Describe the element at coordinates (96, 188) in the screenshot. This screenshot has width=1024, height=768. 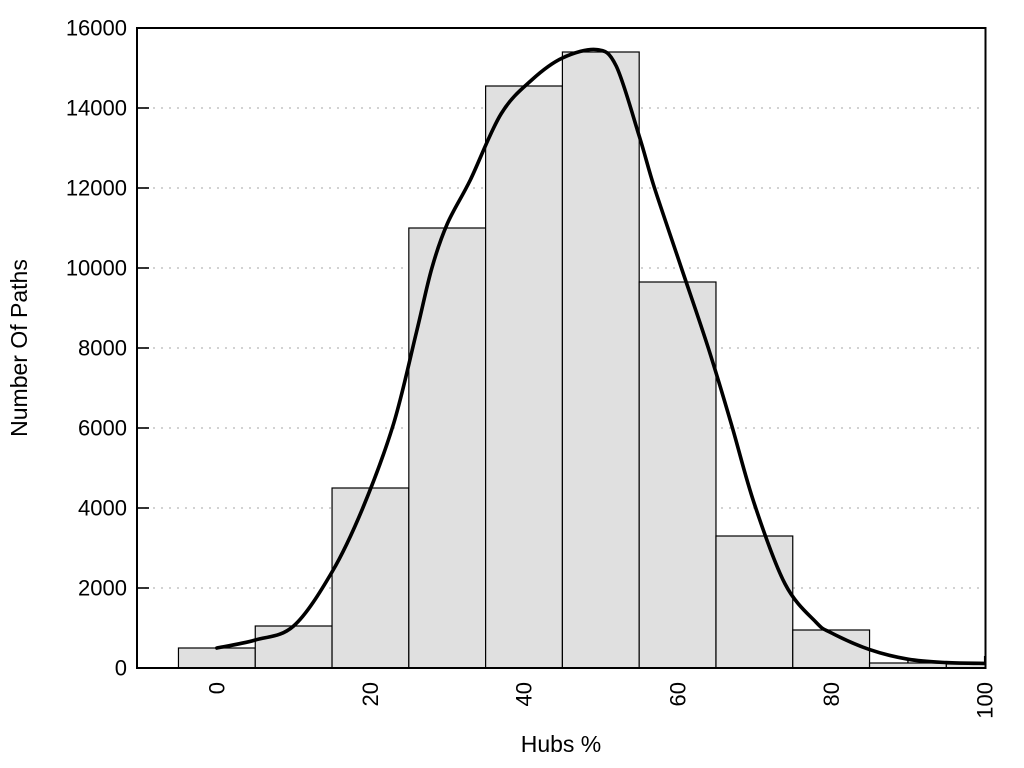
I see `y-tick-label: 12000` at that location.